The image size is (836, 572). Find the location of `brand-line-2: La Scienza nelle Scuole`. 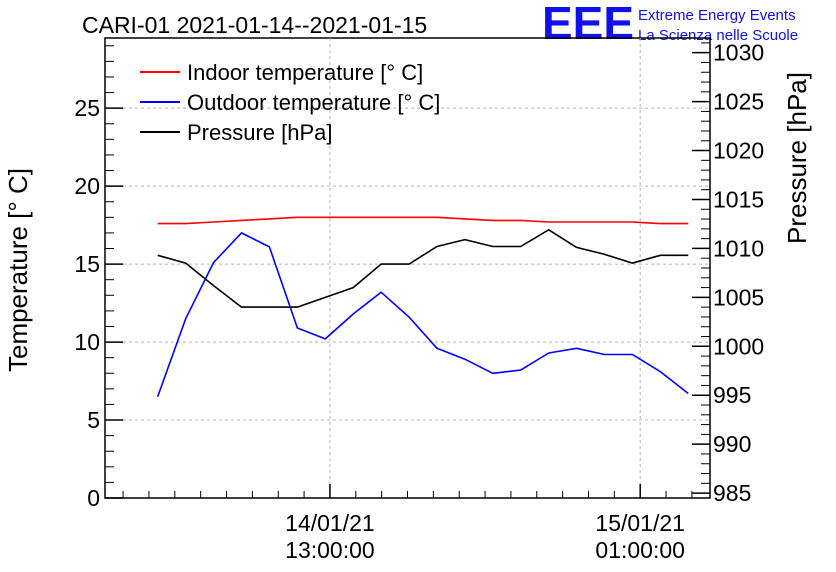

brand-line-2: La Scienza nelle Scuole is located at coordinates (718, 35).